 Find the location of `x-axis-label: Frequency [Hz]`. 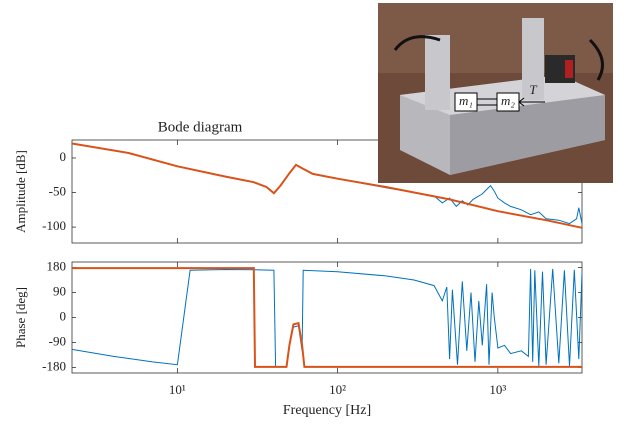

x-axis-label: Frequency [Hz] is located at coordinates (327, 410).